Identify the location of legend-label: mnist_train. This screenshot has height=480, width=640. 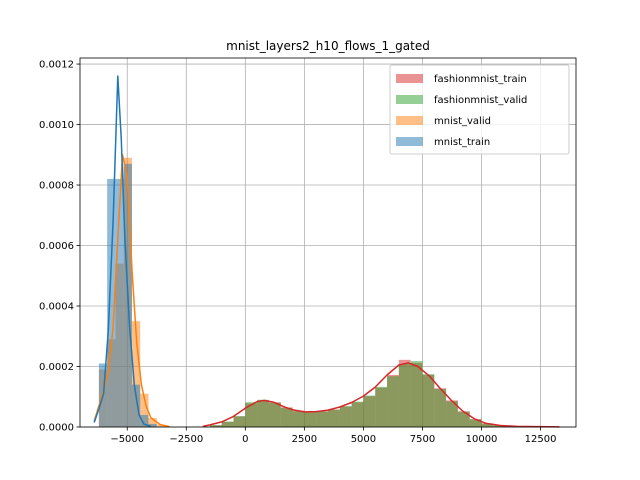
(462, 142).